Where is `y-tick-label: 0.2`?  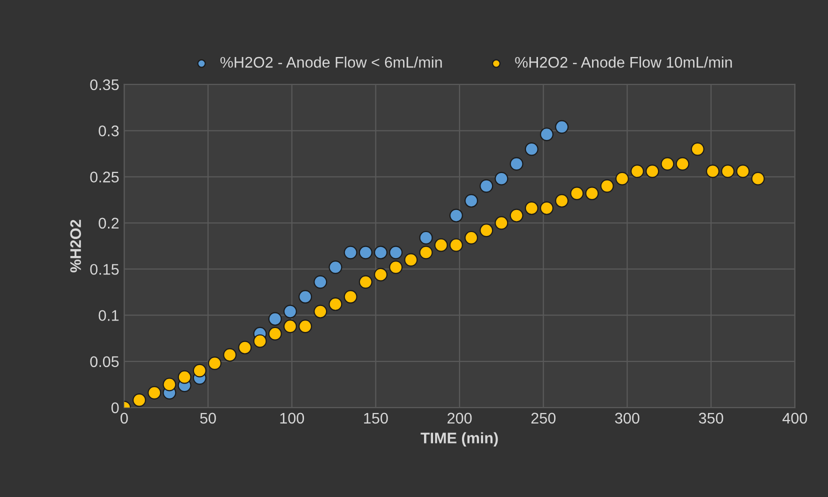
y-tick-label: 0.2 is located at coordinates (108, 223).